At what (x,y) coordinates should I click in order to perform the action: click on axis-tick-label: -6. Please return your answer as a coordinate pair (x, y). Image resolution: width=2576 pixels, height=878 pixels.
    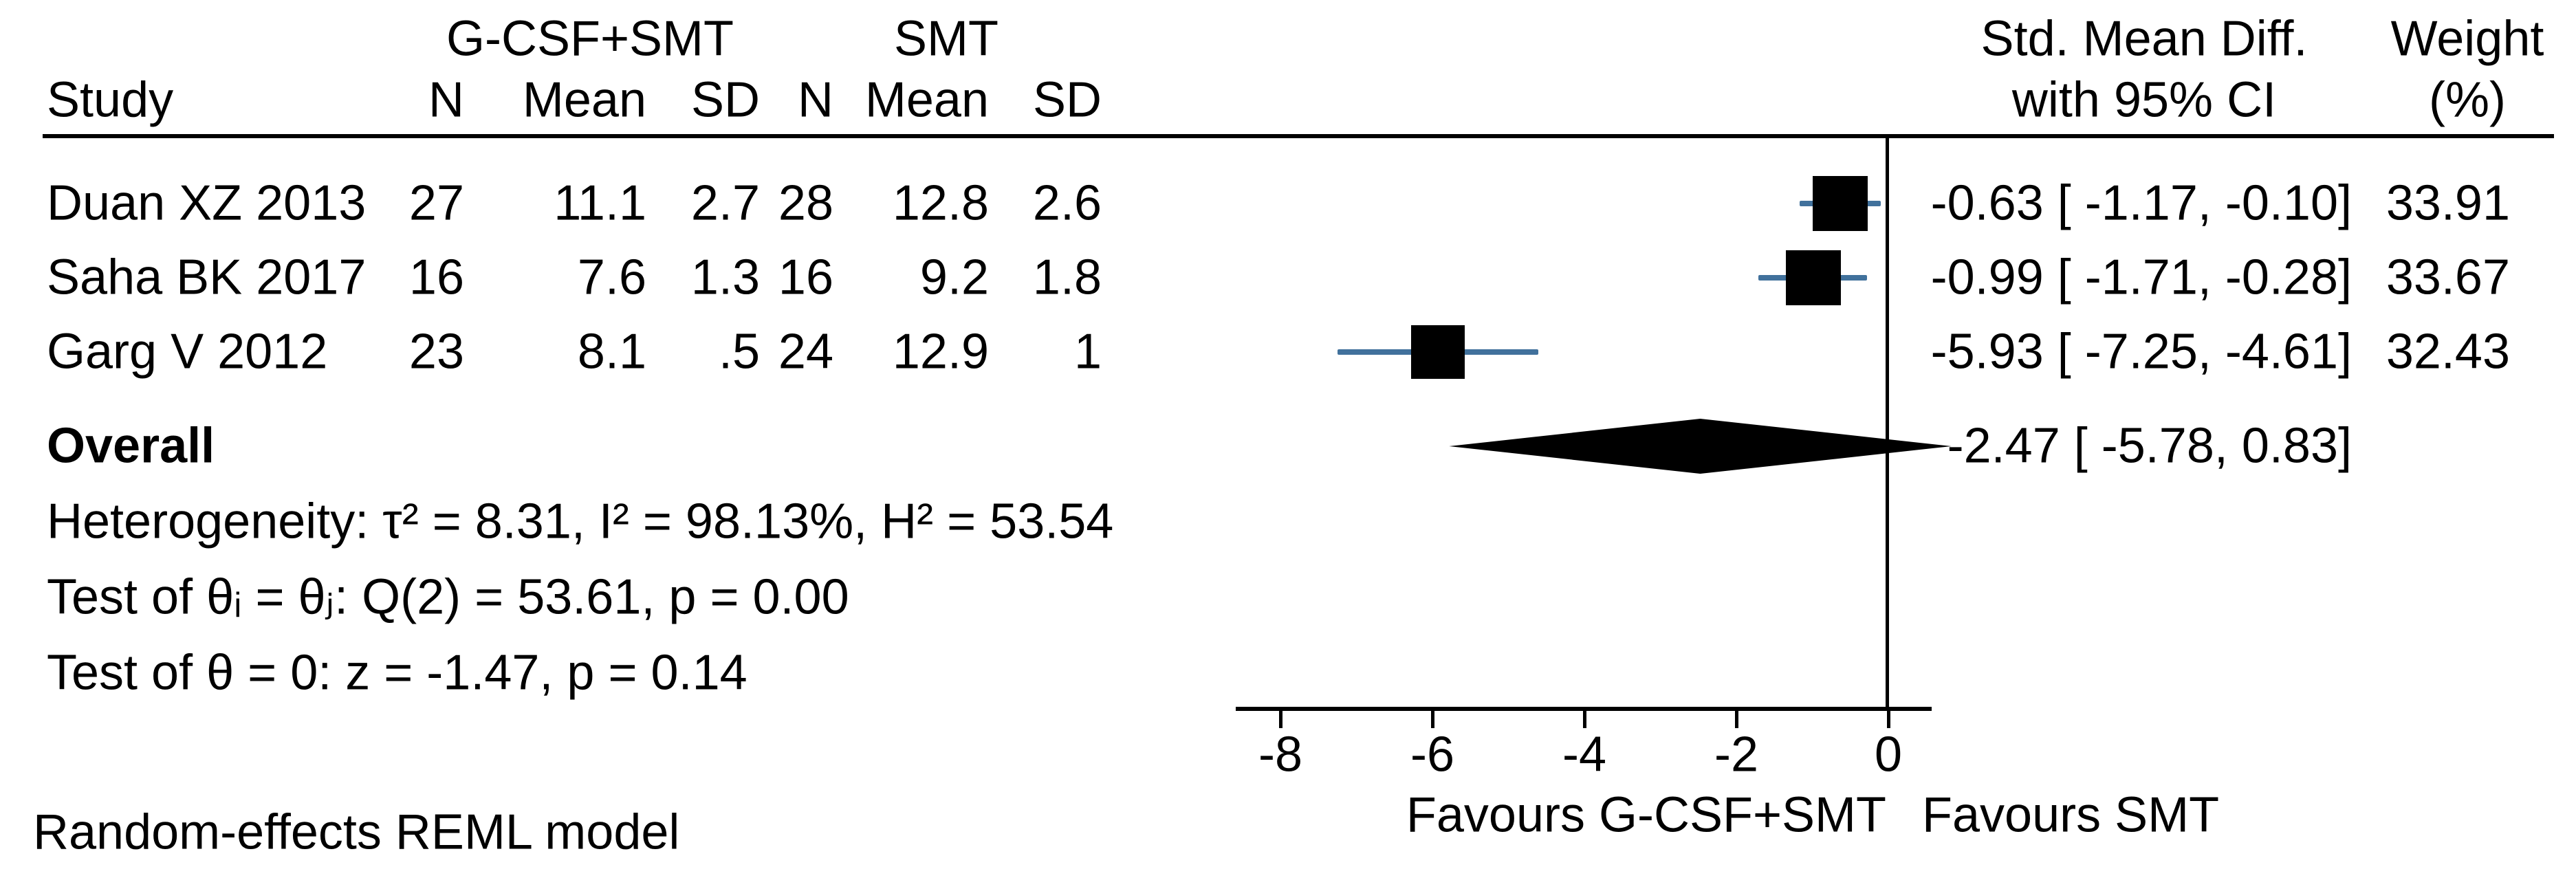
    Looking at the image, I should click on (1432, 754).